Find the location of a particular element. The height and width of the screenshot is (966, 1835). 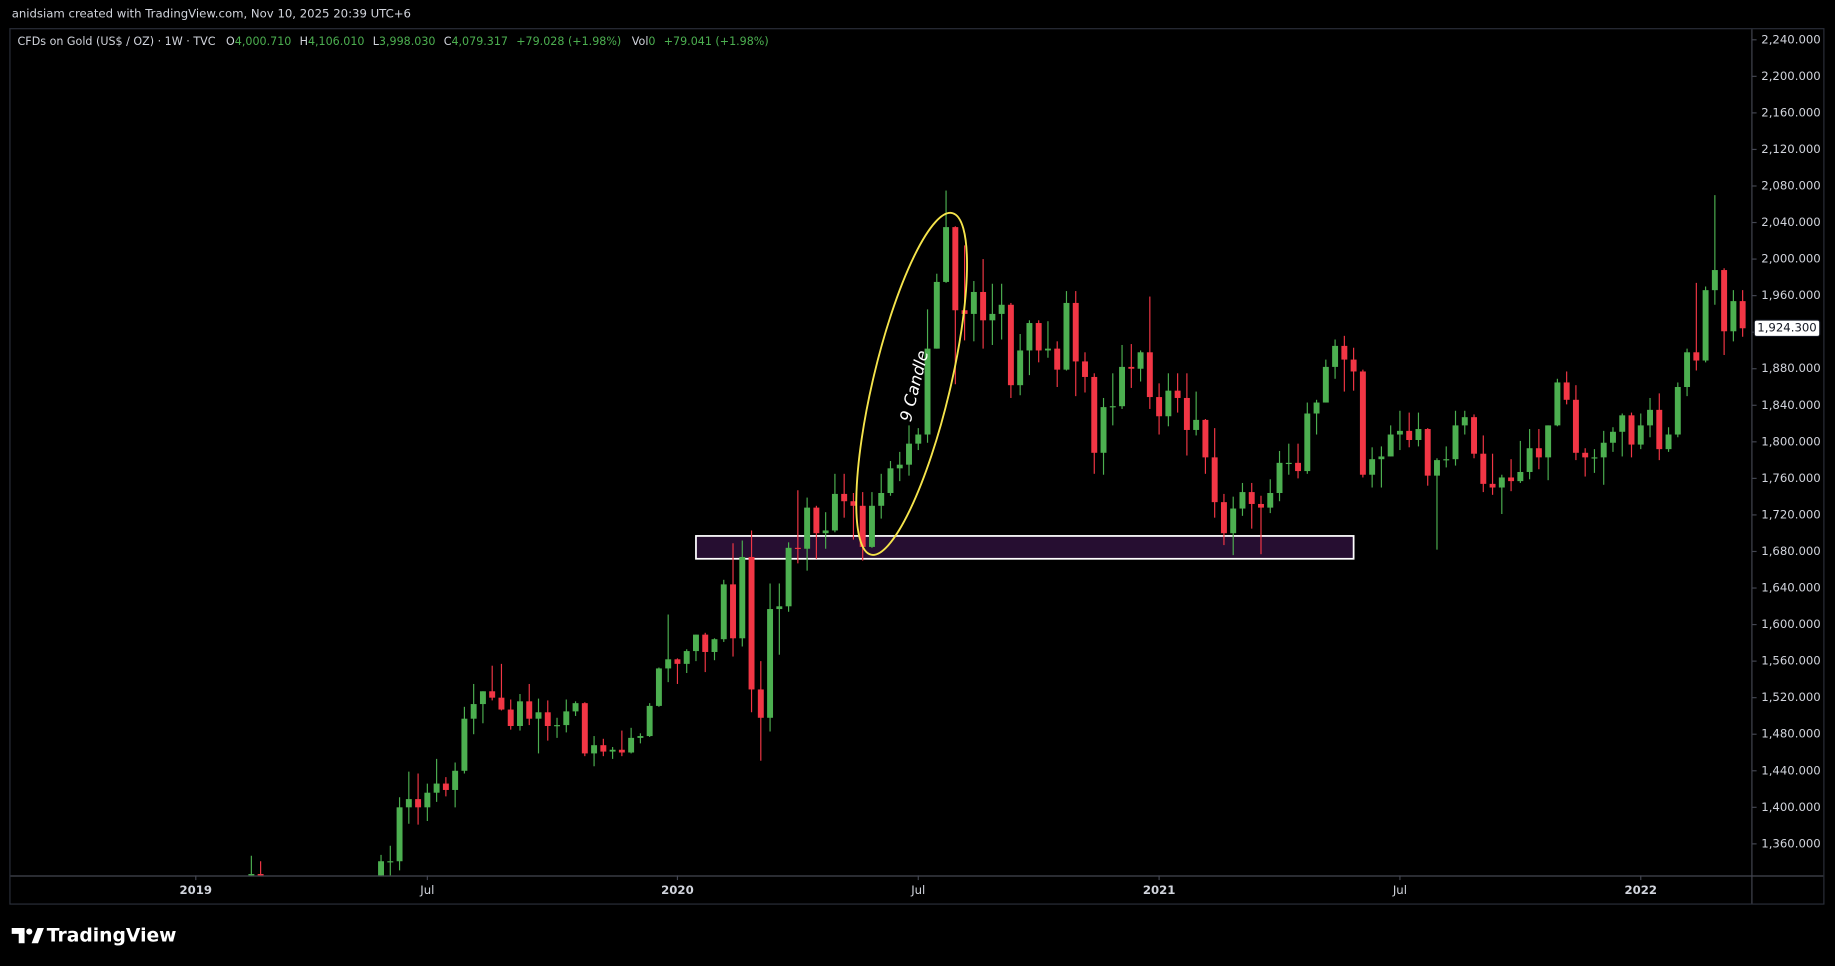

brand-logo is located at coordinates (27, 936).